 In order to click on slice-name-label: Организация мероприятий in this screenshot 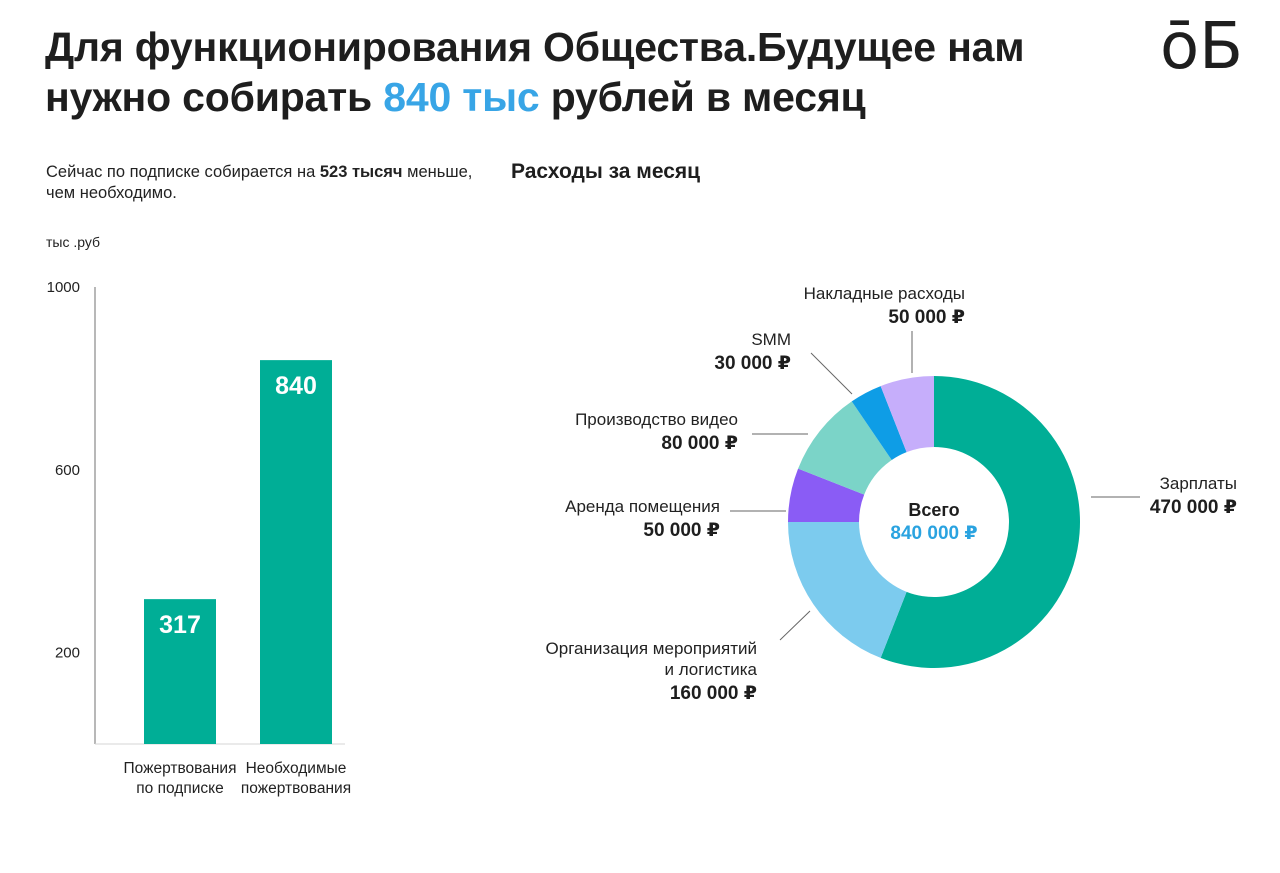, I will do `click(651, 648)`.